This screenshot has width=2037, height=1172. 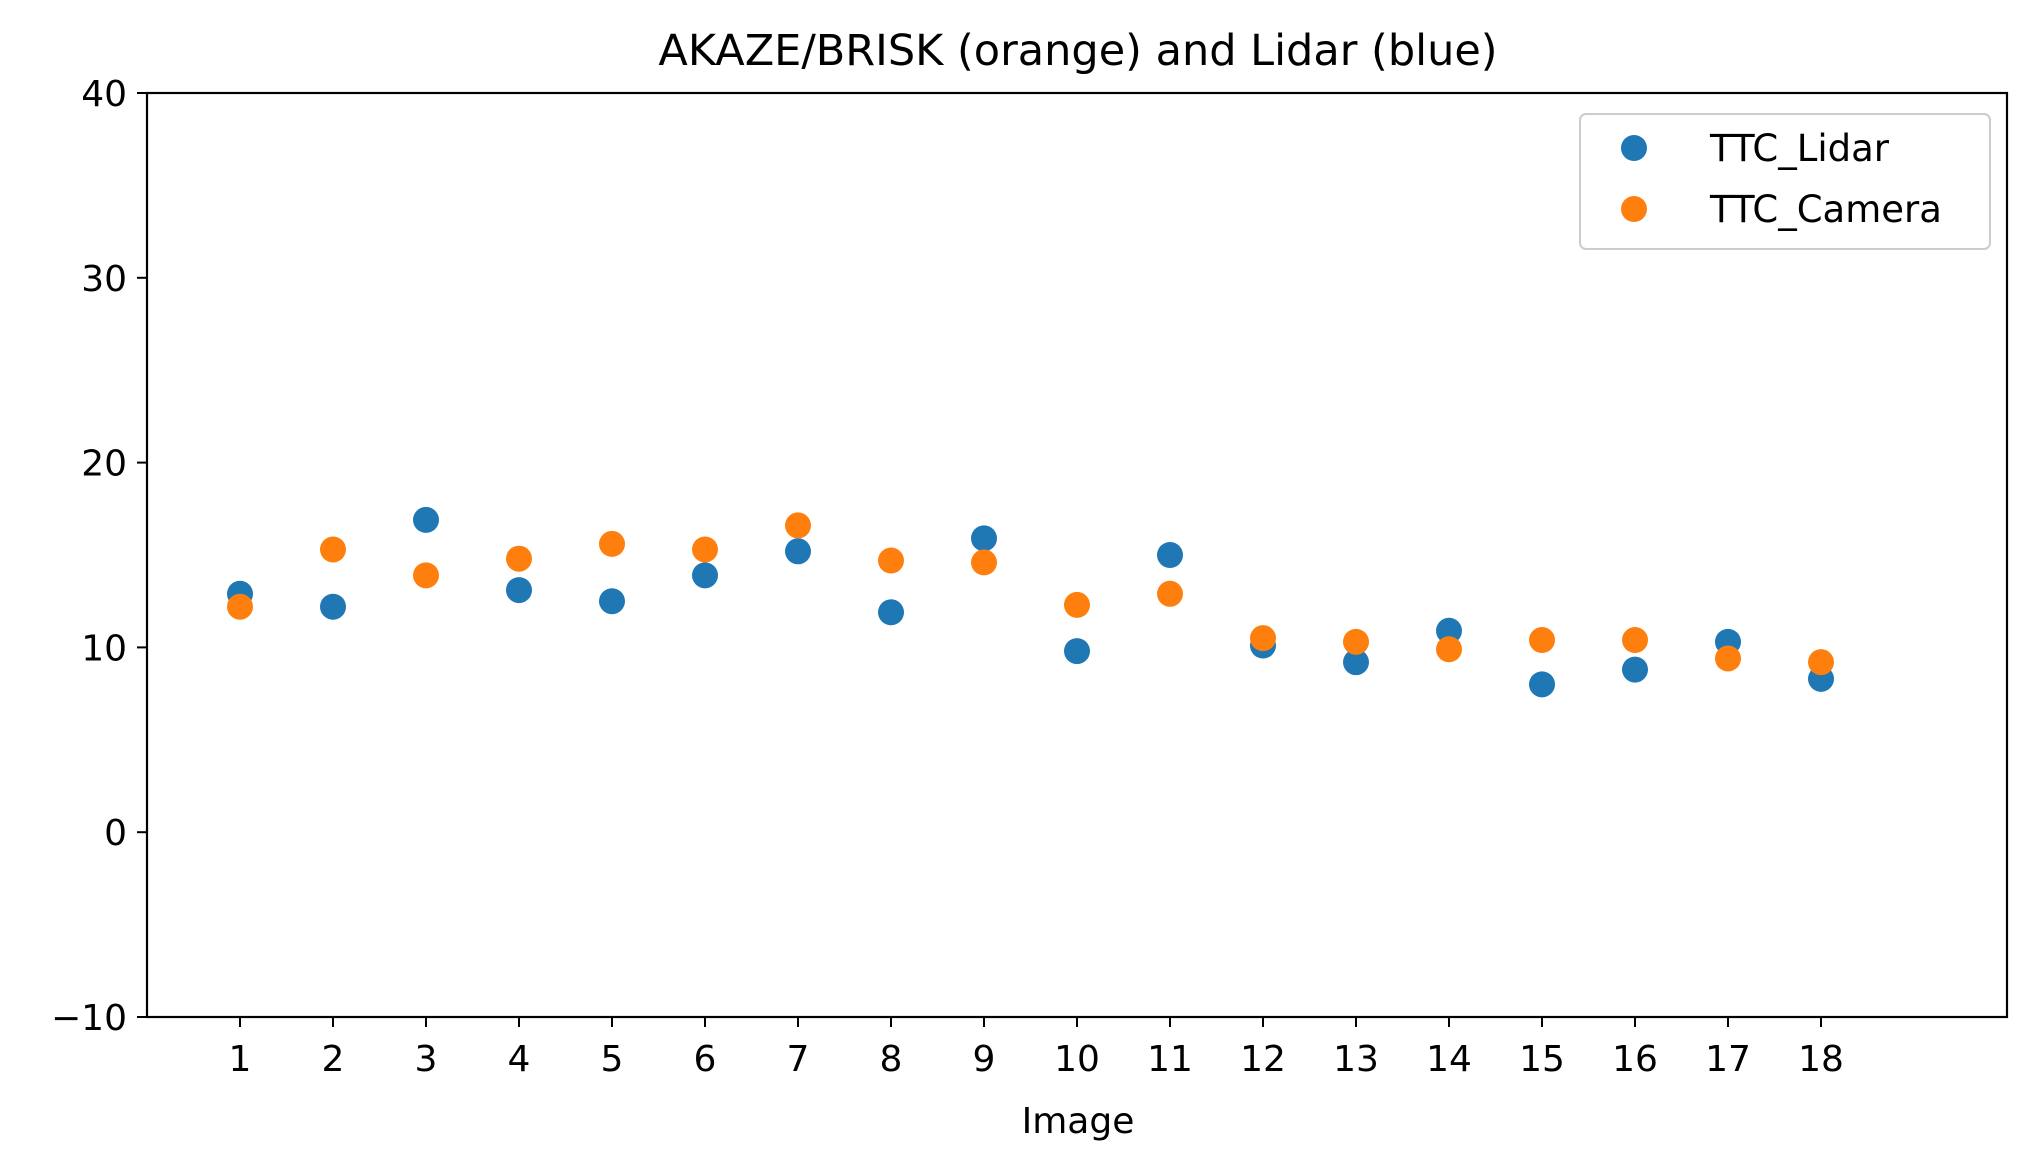 What do you see at coordinates (104, 94) in the screenshot?
I see `y-tick-label: 40` at bounding box center [104, 94].